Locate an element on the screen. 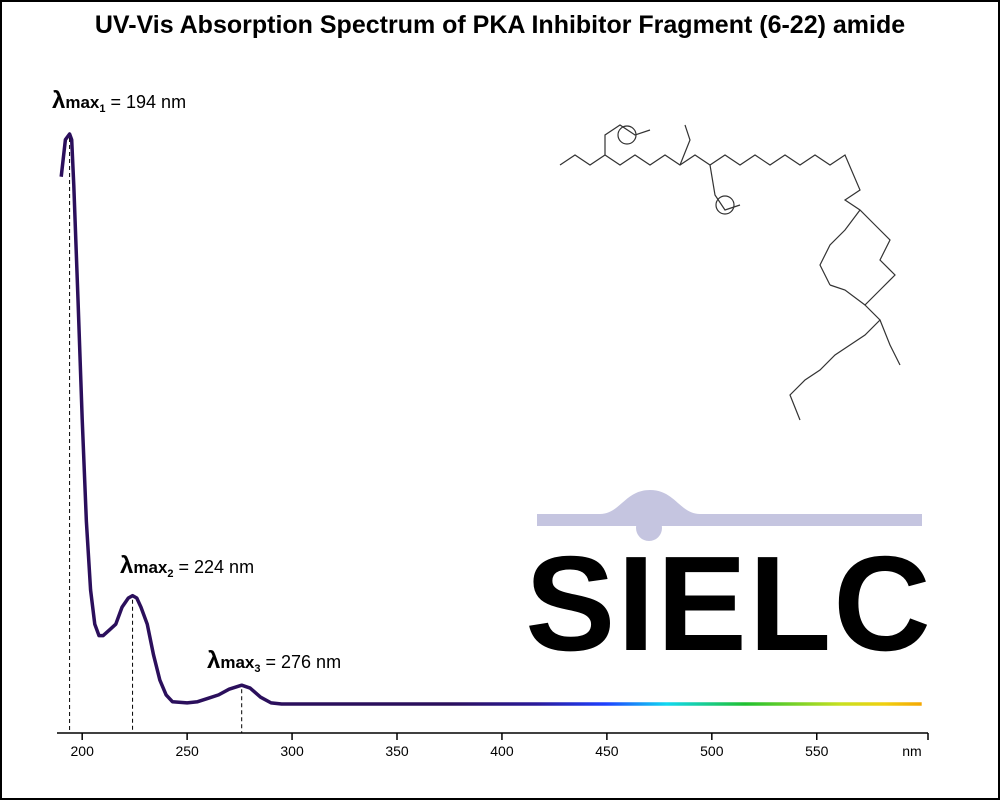 The width and height of the screenshot is (1000, 800). x-axis-label: nm is located at coordinates (911, 751).